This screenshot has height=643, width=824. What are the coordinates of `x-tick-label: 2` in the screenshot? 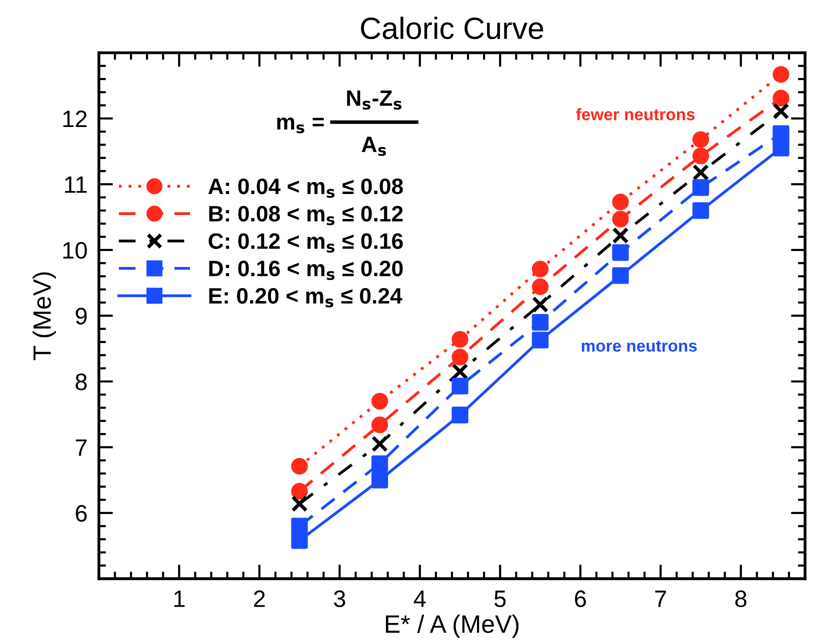 It's located at (259, 598).